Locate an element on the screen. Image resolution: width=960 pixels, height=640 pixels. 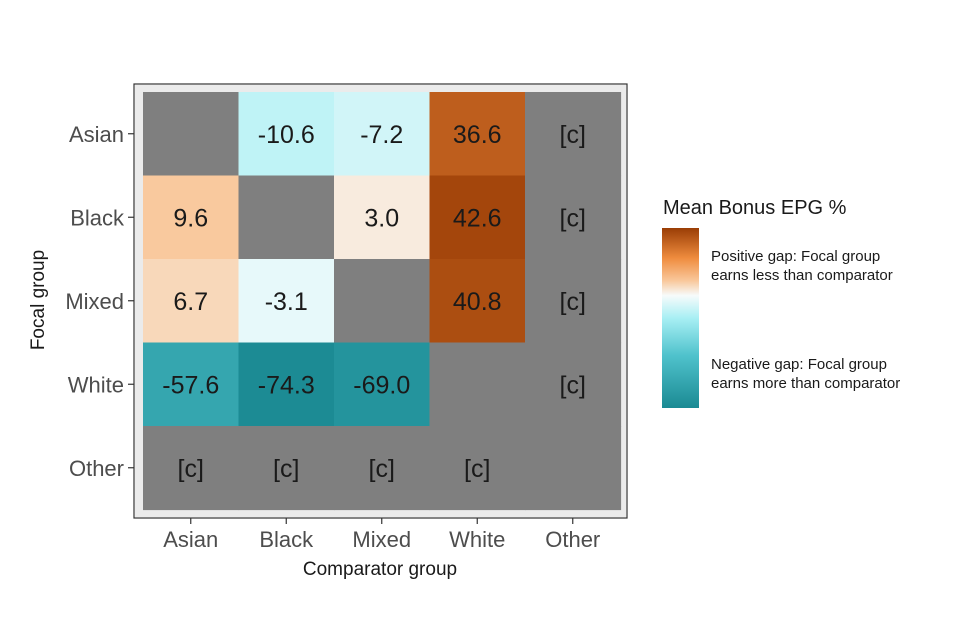
cell-label-black-vs-asian: 9.6 is located at coordinates (190, 218).